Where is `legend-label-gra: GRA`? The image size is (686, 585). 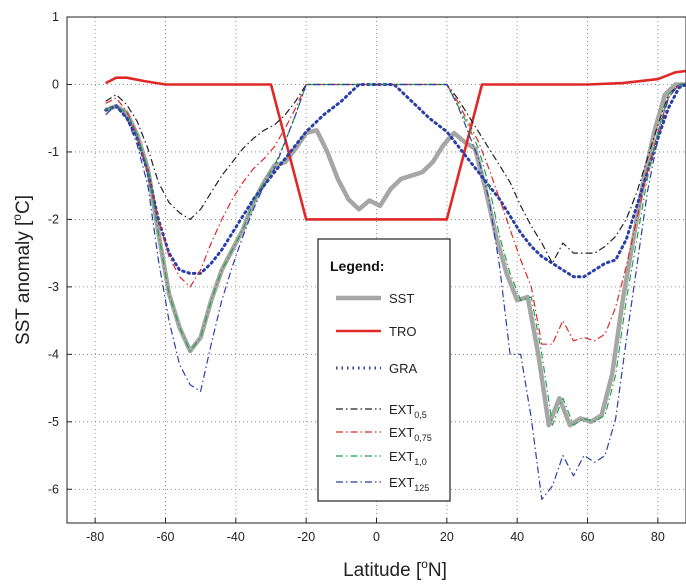
legend-label-gra: GRA is located at coordinates (403, 368).